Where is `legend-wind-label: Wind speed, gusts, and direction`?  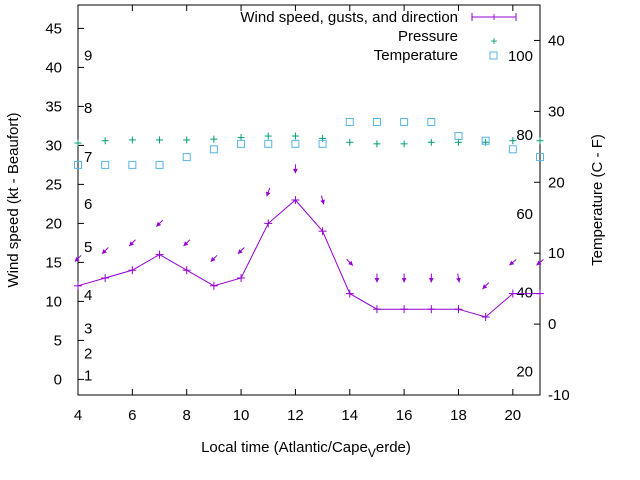 legend-wind-label: Wind speed, gusts, and direction is located at coordinates (349, 17).